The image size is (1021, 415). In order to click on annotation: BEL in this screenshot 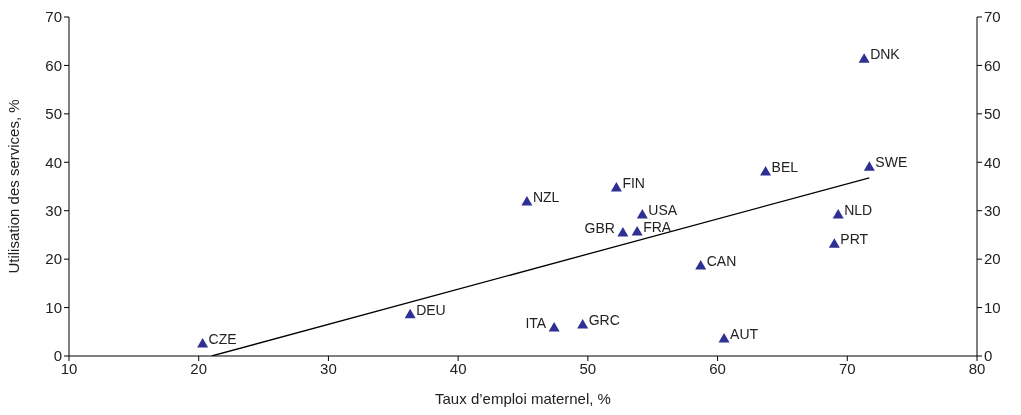, I will do `click(785, 167)`.